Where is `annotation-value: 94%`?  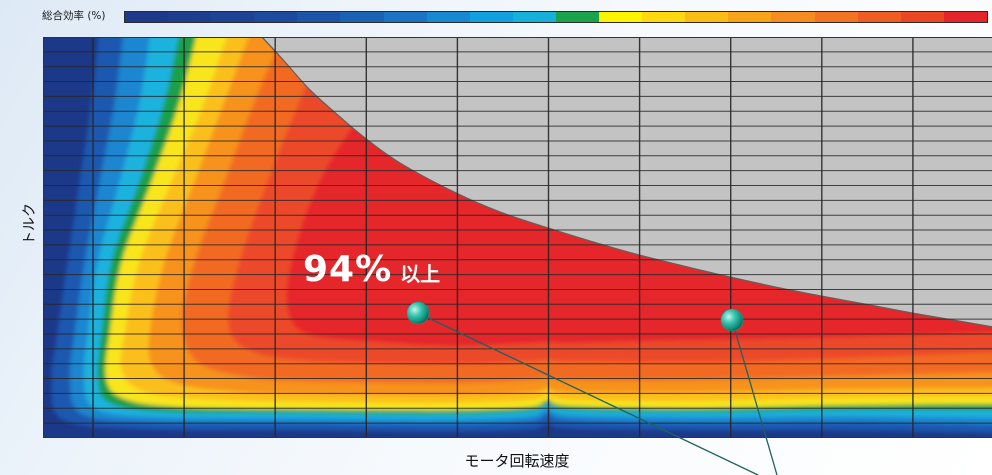 annotation-value: 94% is located at coordinates (348, 269).